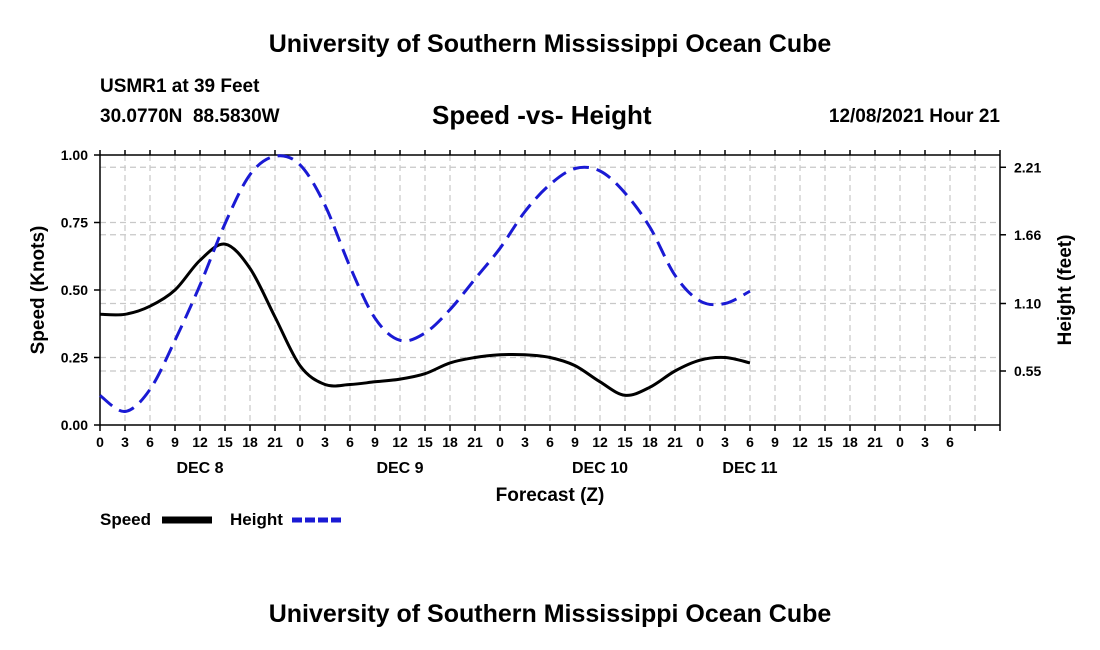 The height and width of the screenshot is (650, 1100). What do you see at coordinates (1027, 235) in the screenshot?
I see `y2-tick-label: 1.66` at bounding box center [1027, 235].